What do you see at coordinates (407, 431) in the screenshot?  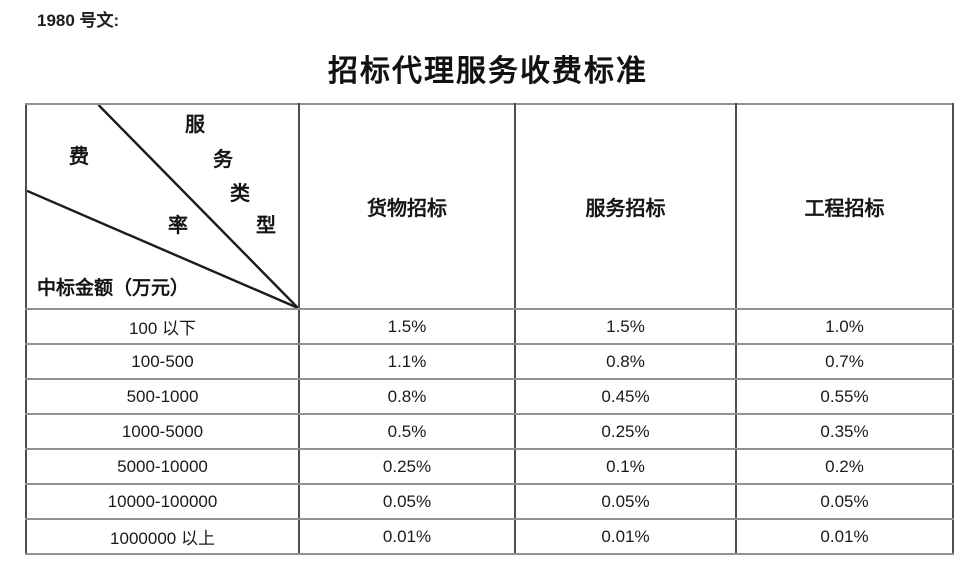 I see `goods-rate-cell: 0.5%` at bounding box center [407, 431].